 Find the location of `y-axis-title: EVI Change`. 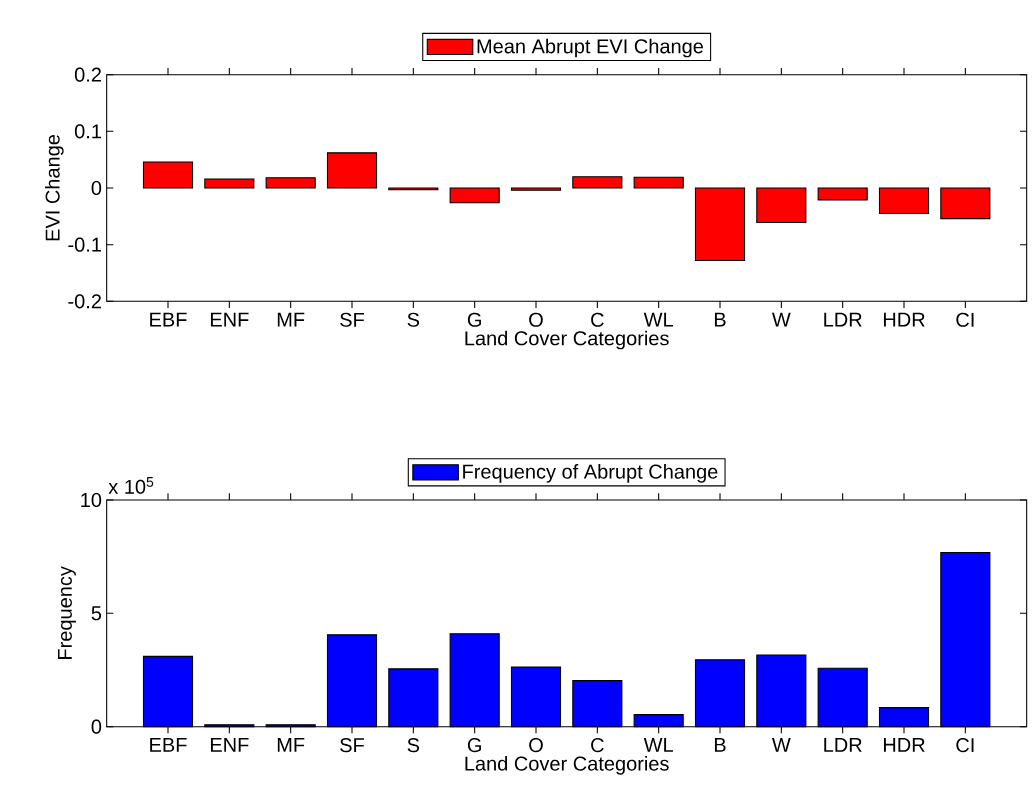

y-axis-title: EVI Change is located at coordinates (54, 188).